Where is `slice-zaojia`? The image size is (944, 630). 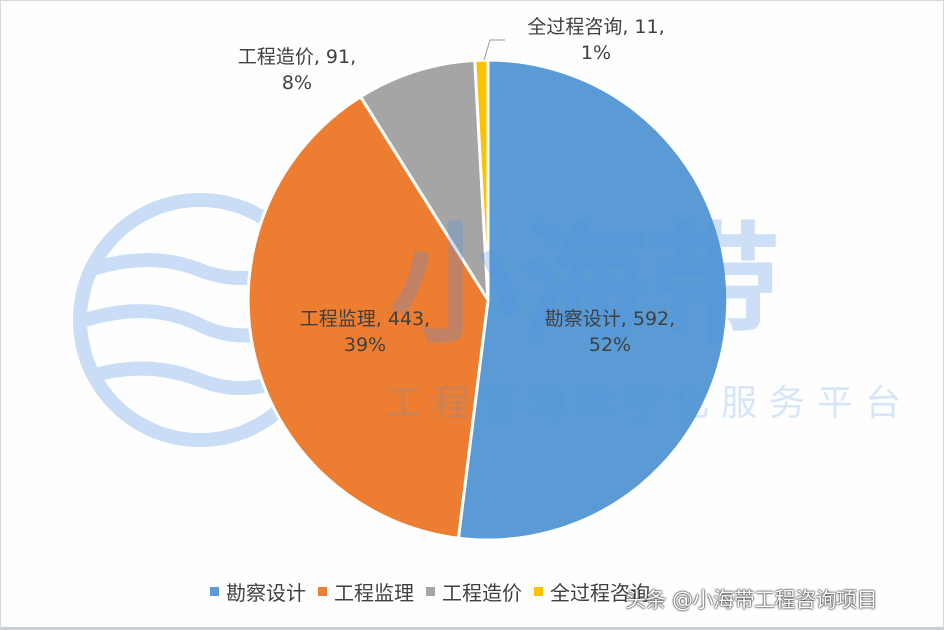 slice-zaojia is located at coordinates (424, 179).